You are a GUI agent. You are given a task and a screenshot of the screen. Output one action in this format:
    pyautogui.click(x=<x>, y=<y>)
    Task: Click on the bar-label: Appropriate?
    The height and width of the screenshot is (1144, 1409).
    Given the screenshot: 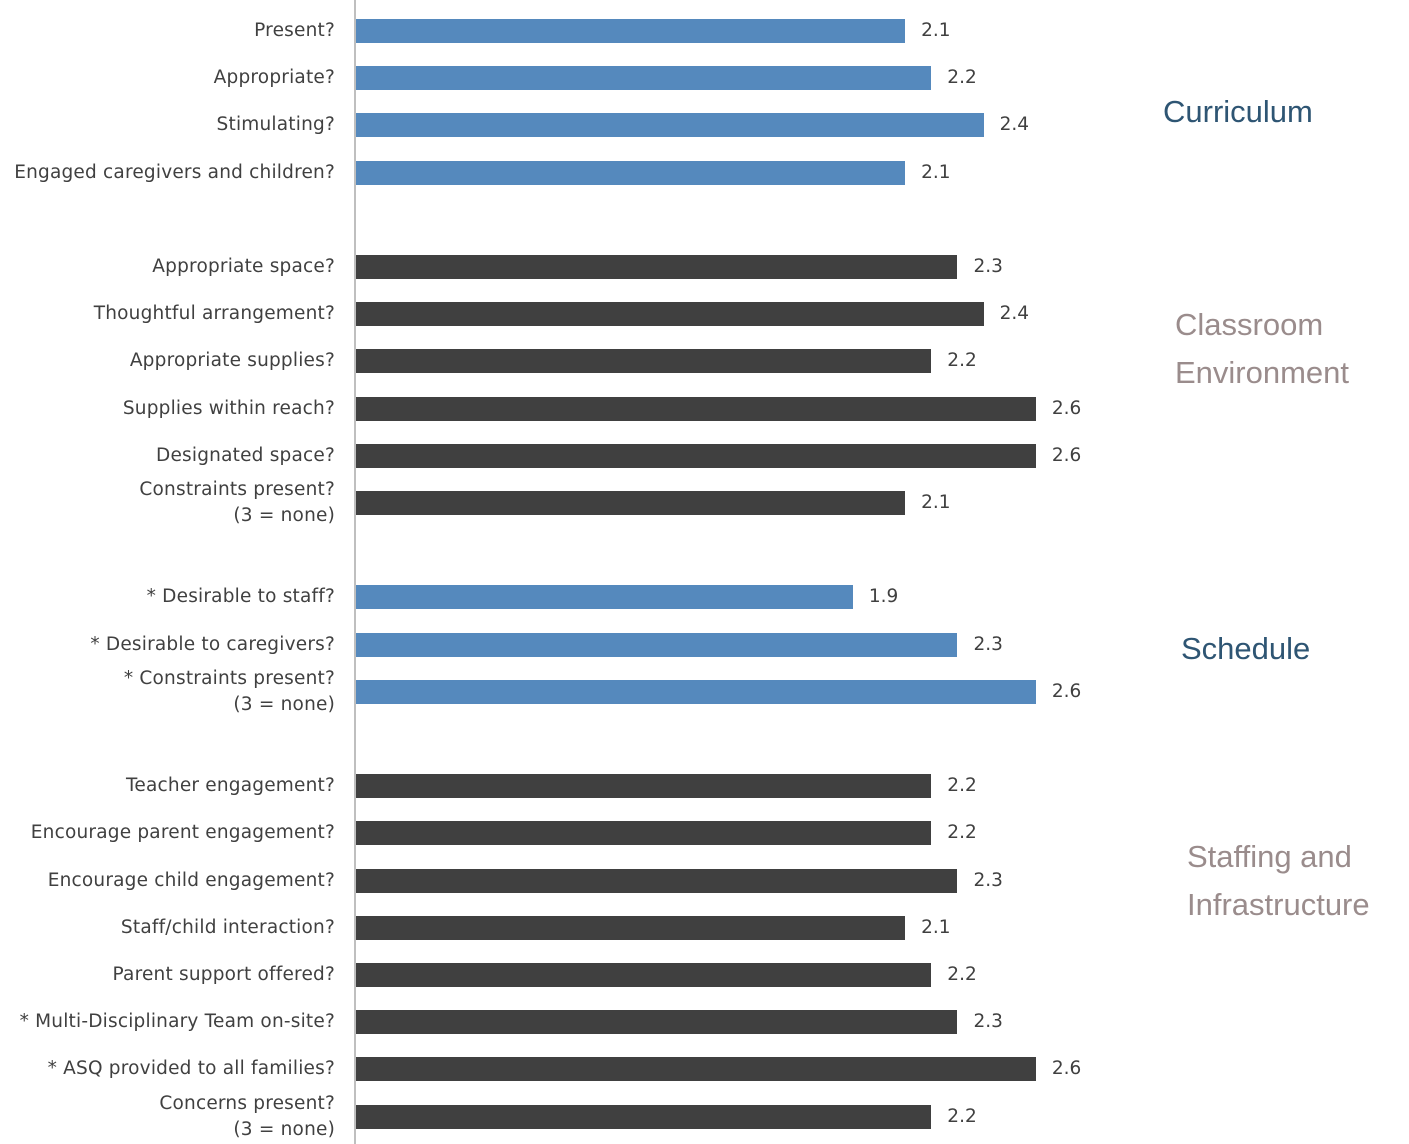 What is the action you would take?
    pyautogui.click(x=274, y=78)
    